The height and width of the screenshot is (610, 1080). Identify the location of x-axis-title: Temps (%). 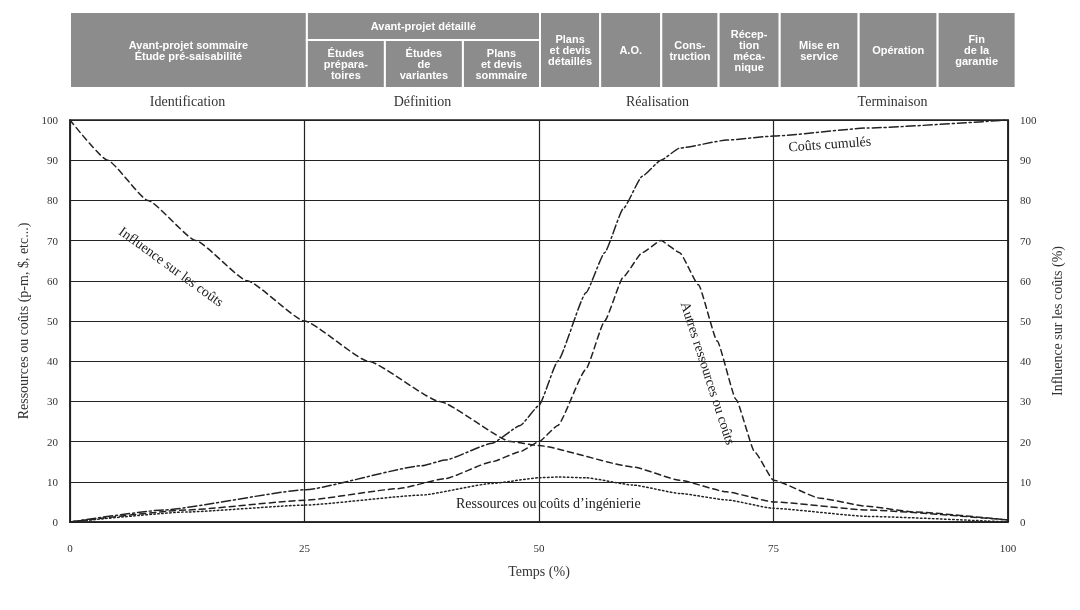
(539, 571).